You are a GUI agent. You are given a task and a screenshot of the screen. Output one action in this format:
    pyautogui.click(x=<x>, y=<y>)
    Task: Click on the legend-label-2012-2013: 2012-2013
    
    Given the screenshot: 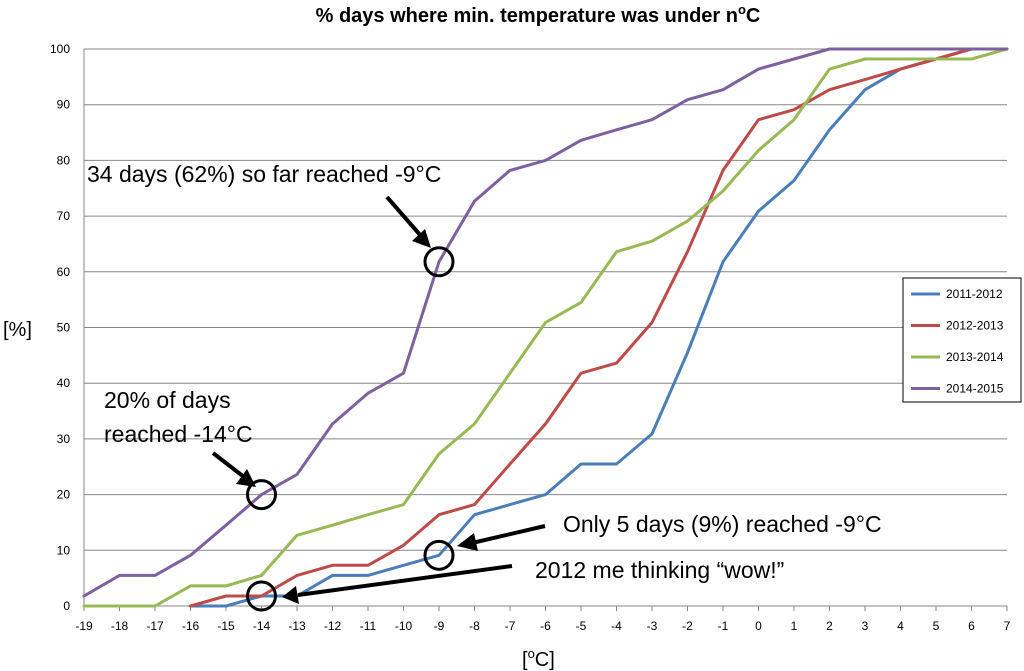 What is the action you would take?
    pyautogui.click(x=975, y=326)
    